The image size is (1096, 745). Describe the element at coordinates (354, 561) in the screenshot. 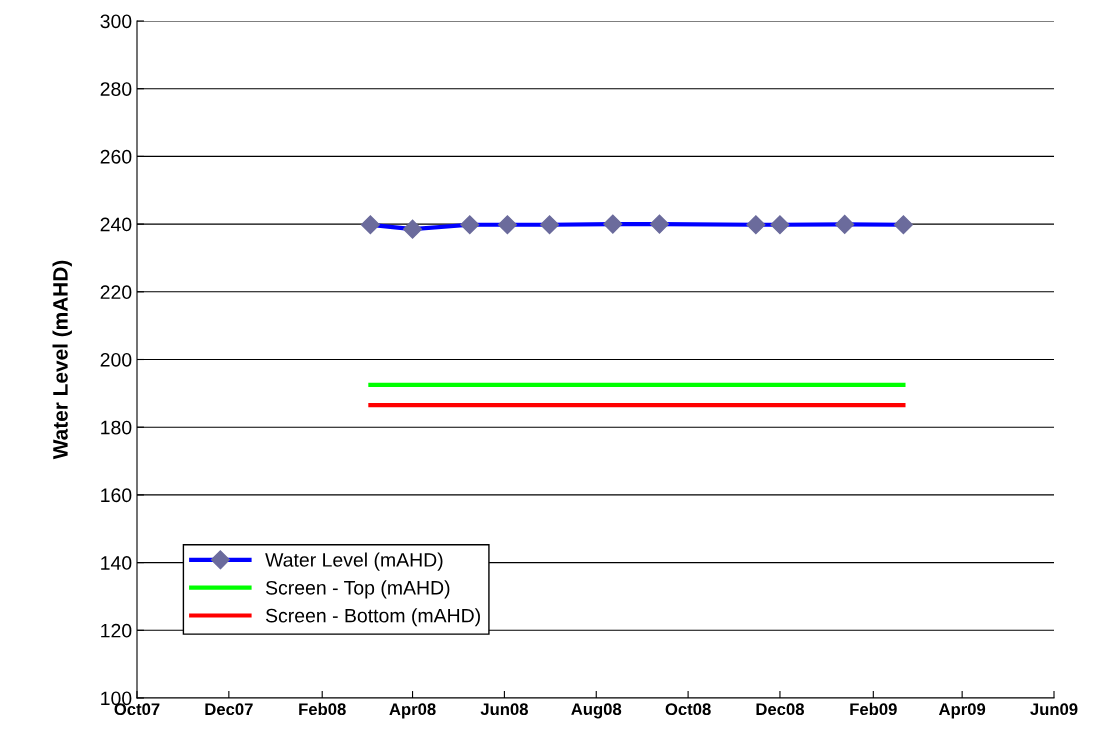

I see `legend-label: Water Level (mAHD)` at that location.